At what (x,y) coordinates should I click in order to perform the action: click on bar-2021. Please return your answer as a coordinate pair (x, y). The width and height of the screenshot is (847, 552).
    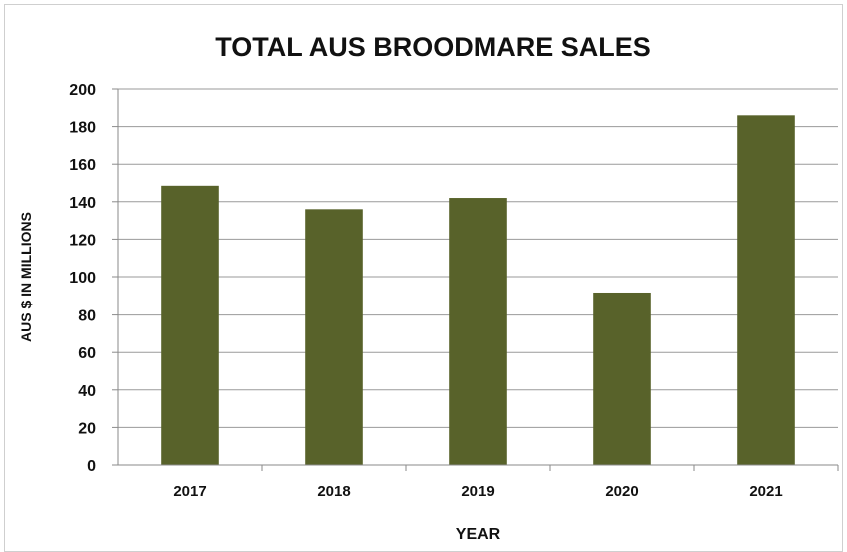
    Looking at the image, I should click on (766, 290).